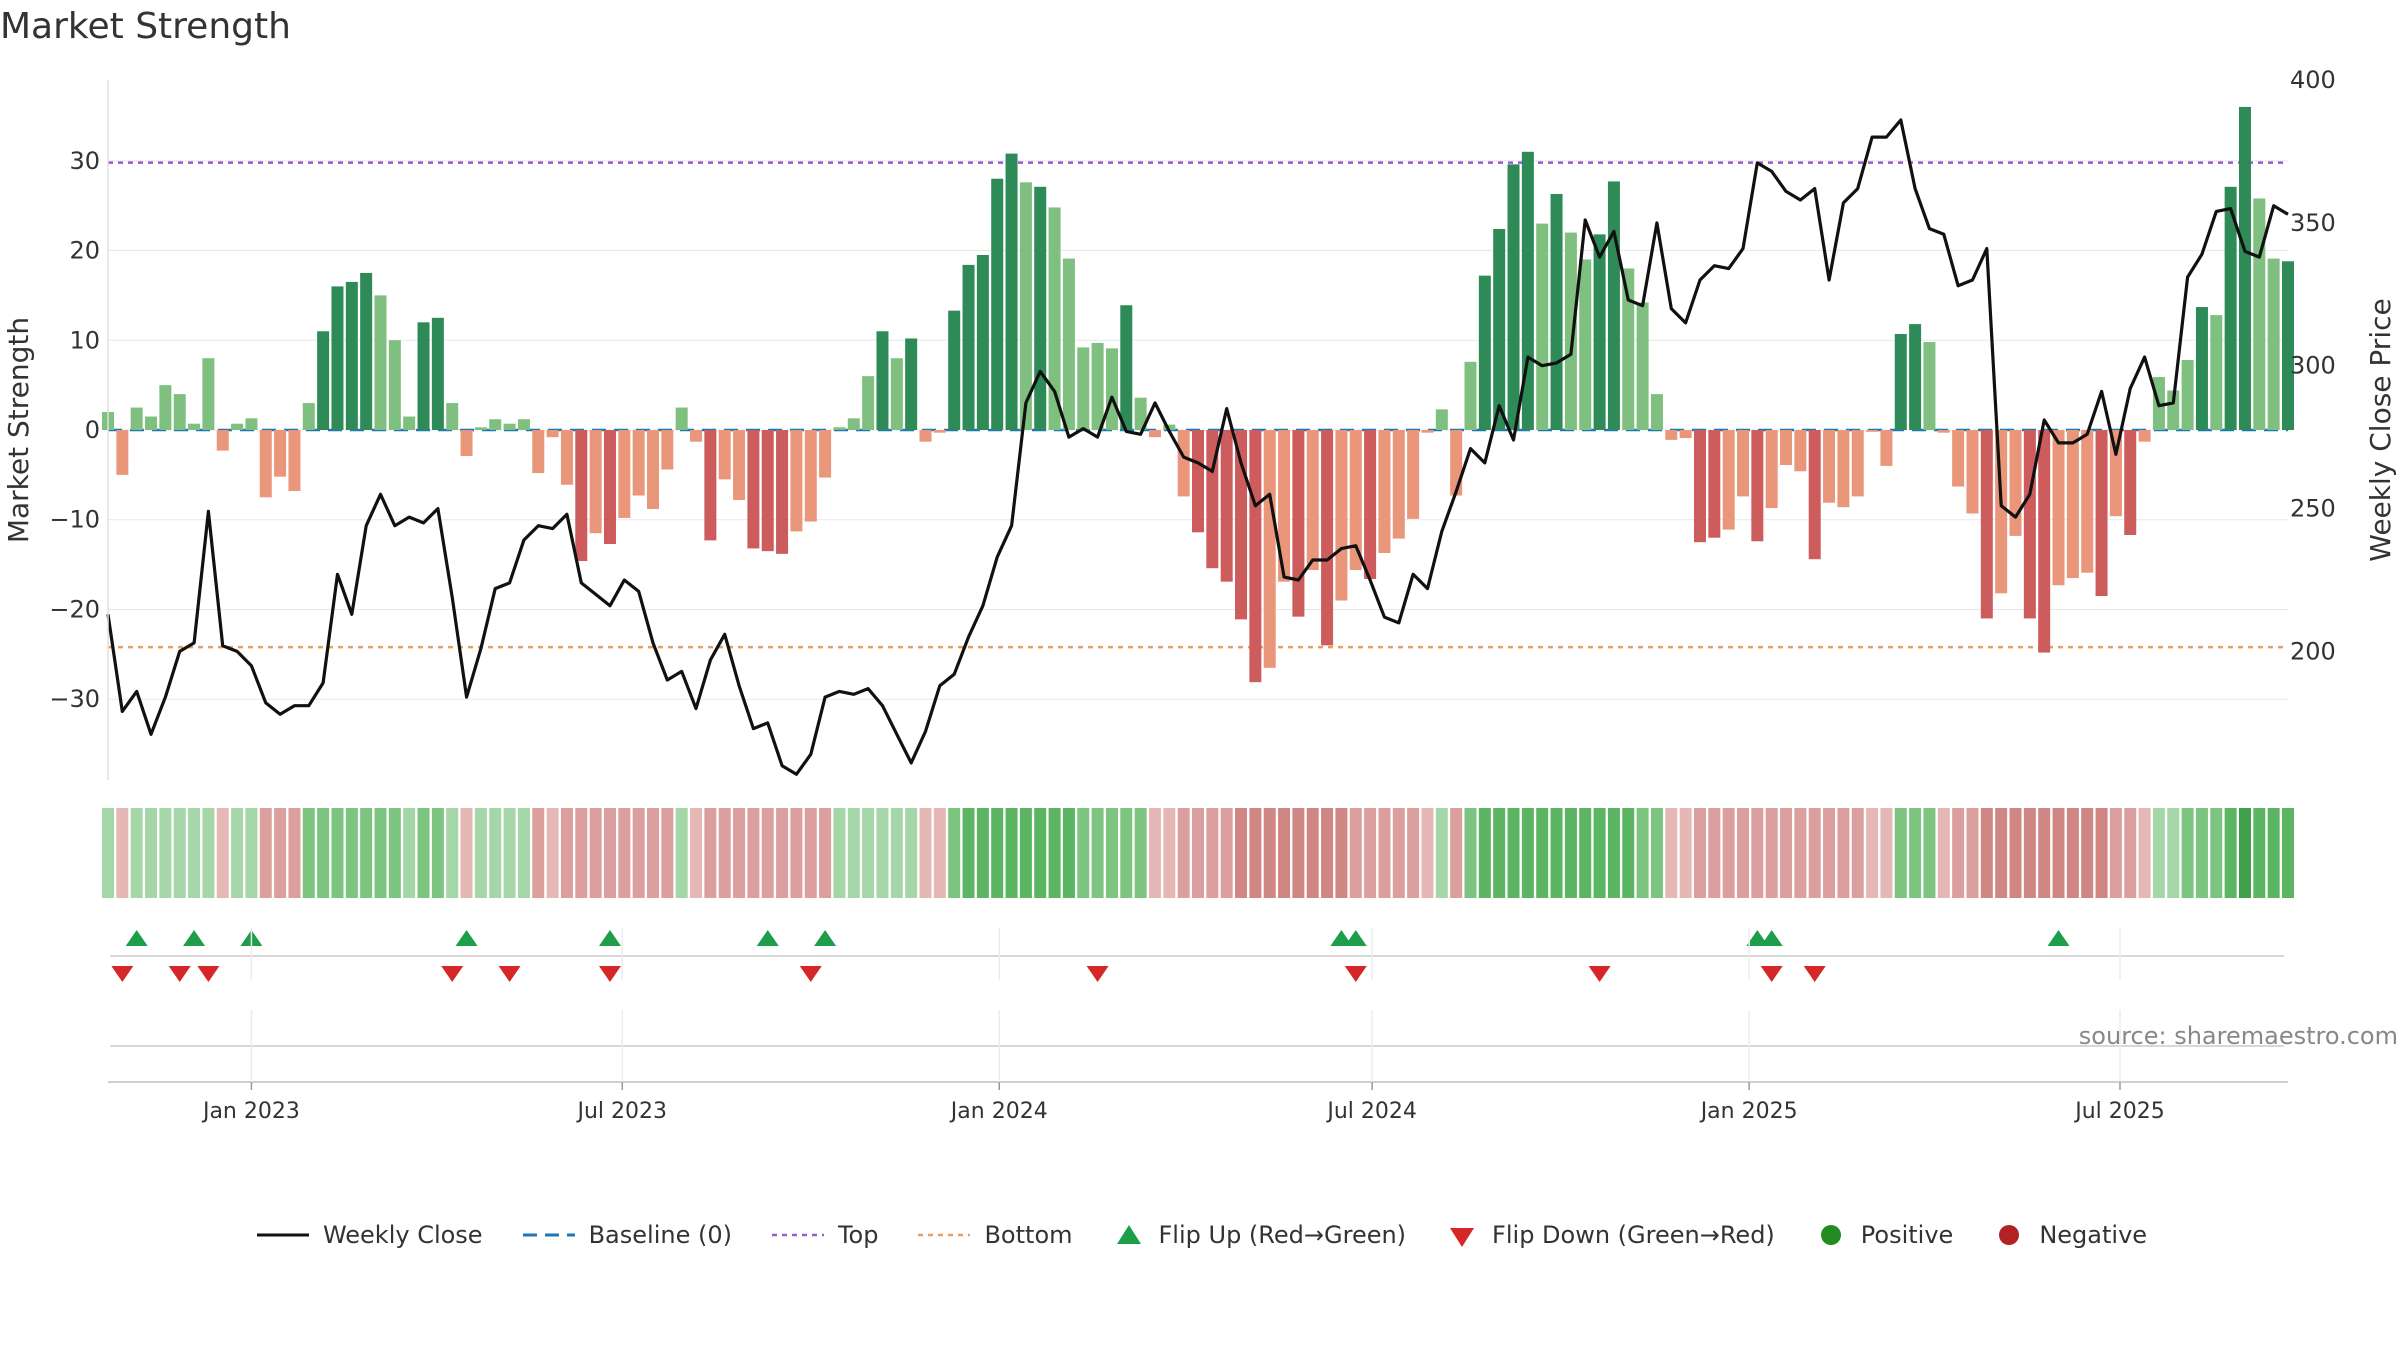  I want to click on dashed-line-swatch-icon, so click(548, 1235).